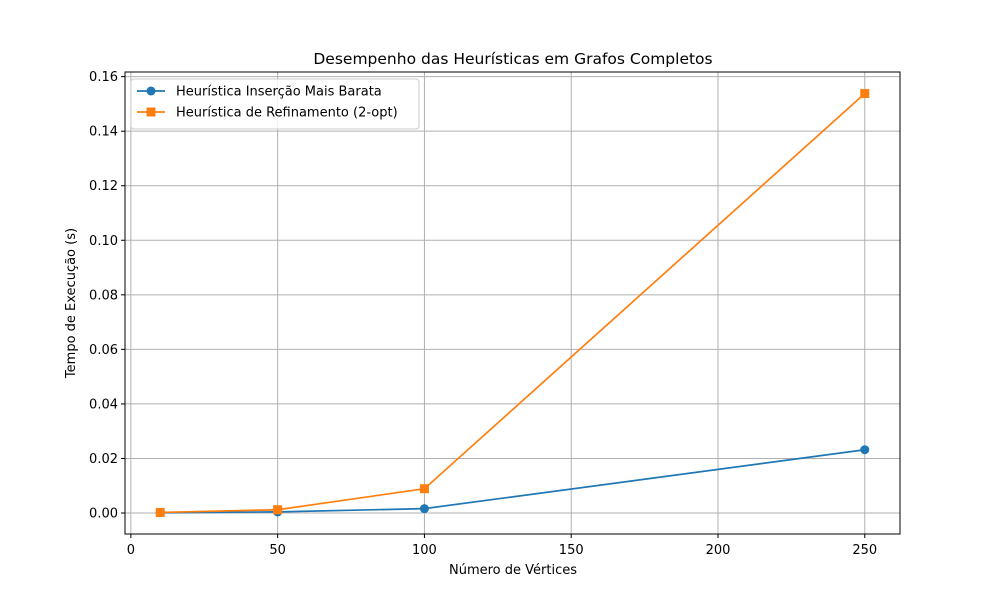 The height and width of the screenshot is (600, 1000). Describe the element at coordinates (718, 550) in the screenshot. I see `x-tick-label: 200` at that location.